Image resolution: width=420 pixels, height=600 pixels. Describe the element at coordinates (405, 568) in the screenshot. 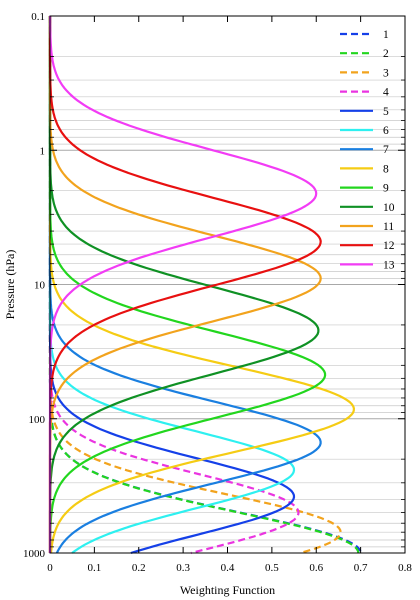

I see `x-tick-label: 0.8` at that location.